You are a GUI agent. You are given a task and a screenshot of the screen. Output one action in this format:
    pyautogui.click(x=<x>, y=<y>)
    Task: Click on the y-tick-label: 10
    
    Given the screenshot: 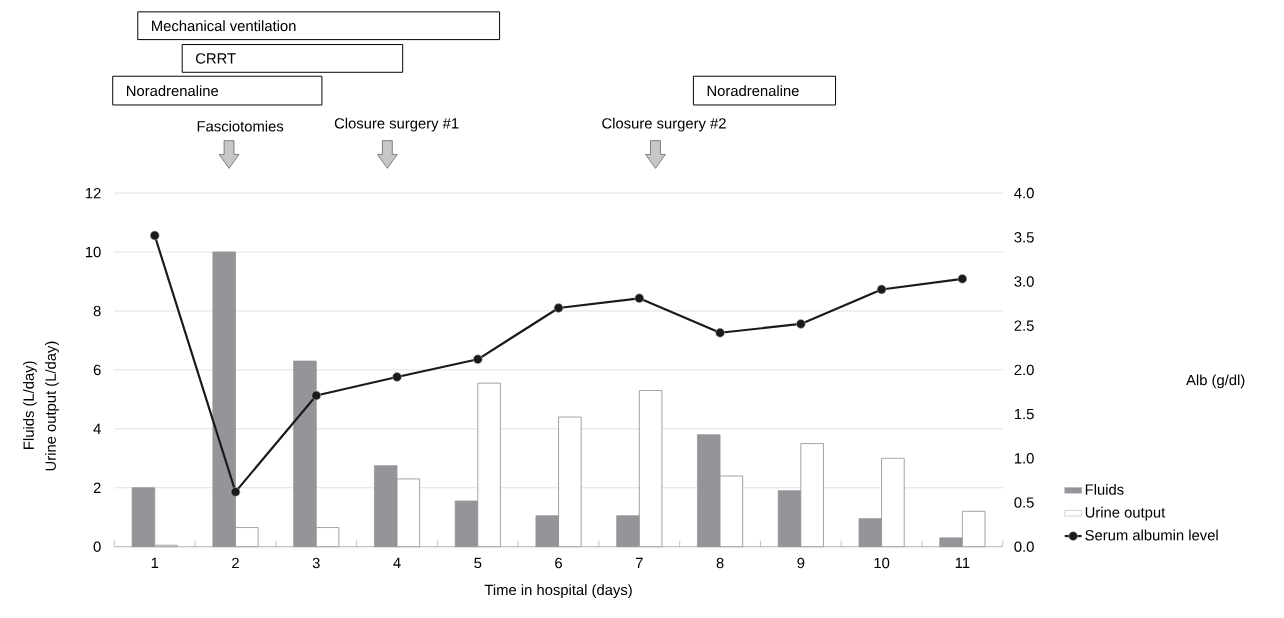 What is the action you would take?
    pyautogui.click(x=93, y=252)
    